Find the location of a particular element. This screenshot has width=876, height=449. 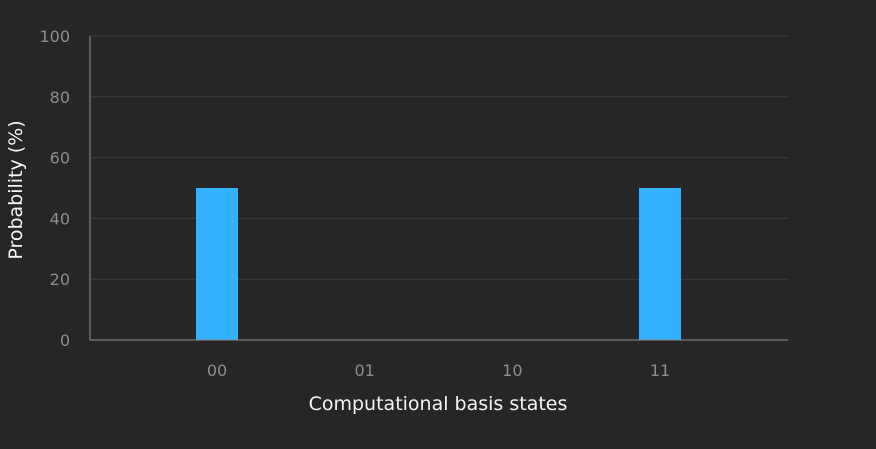

y-tick-label-100: 100 is located at coordinates (54, 36).